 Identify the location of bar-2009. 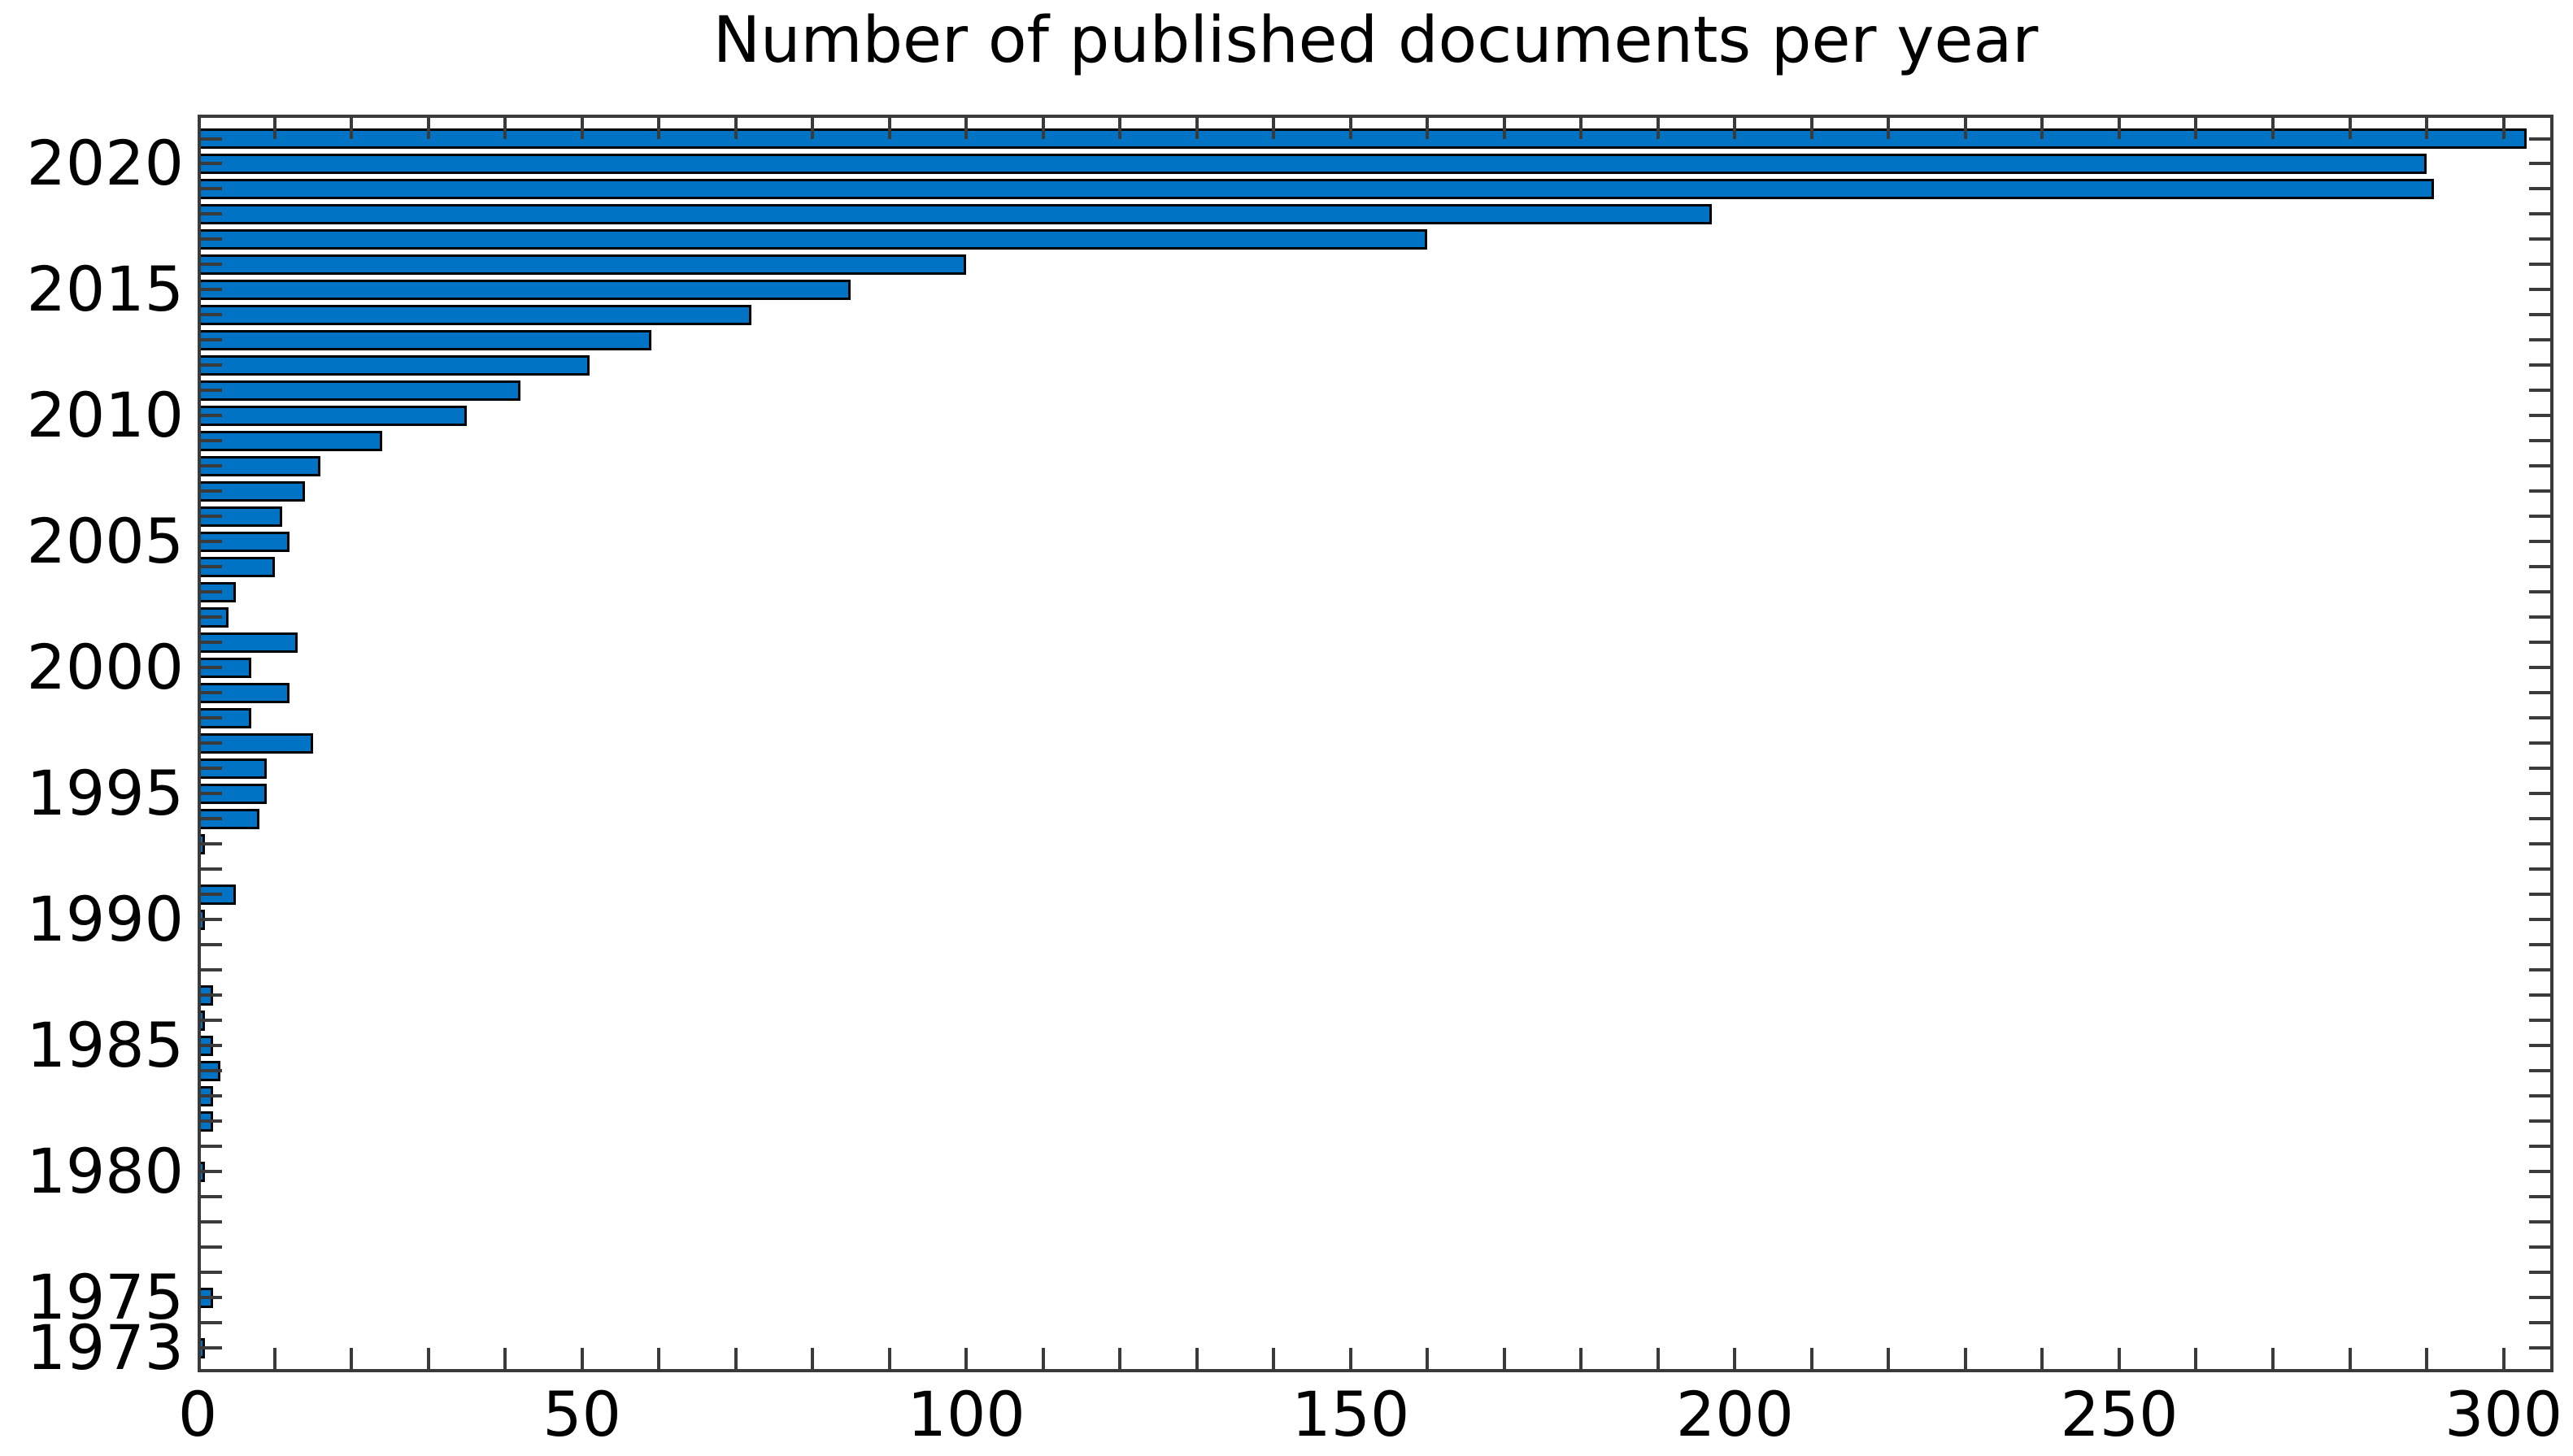
(290, 441).